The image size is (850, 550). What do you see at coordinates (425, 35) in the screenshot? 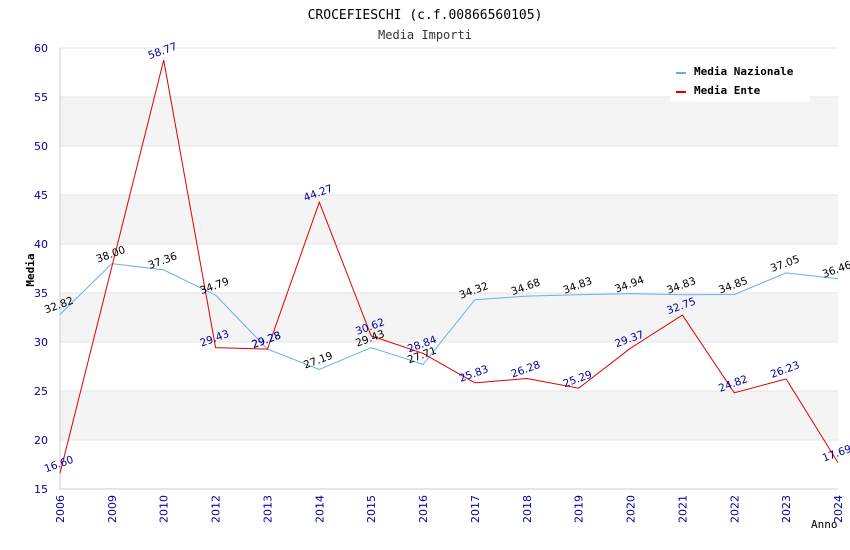
I see `chart-subtitle: Media Importi` at bounding box center [425, 35].